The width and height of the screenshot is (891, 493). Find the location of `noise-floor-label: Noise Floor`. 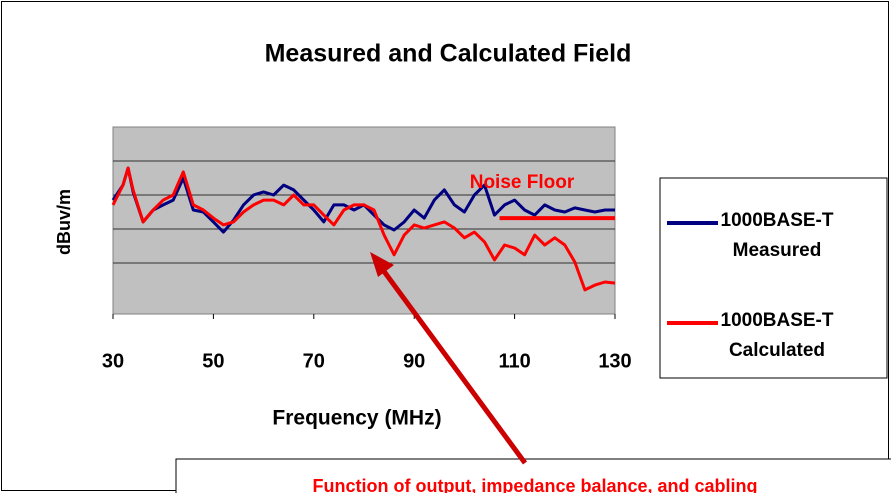

noise-floor-label: Noise Floor is located at coordinates (522, 182).